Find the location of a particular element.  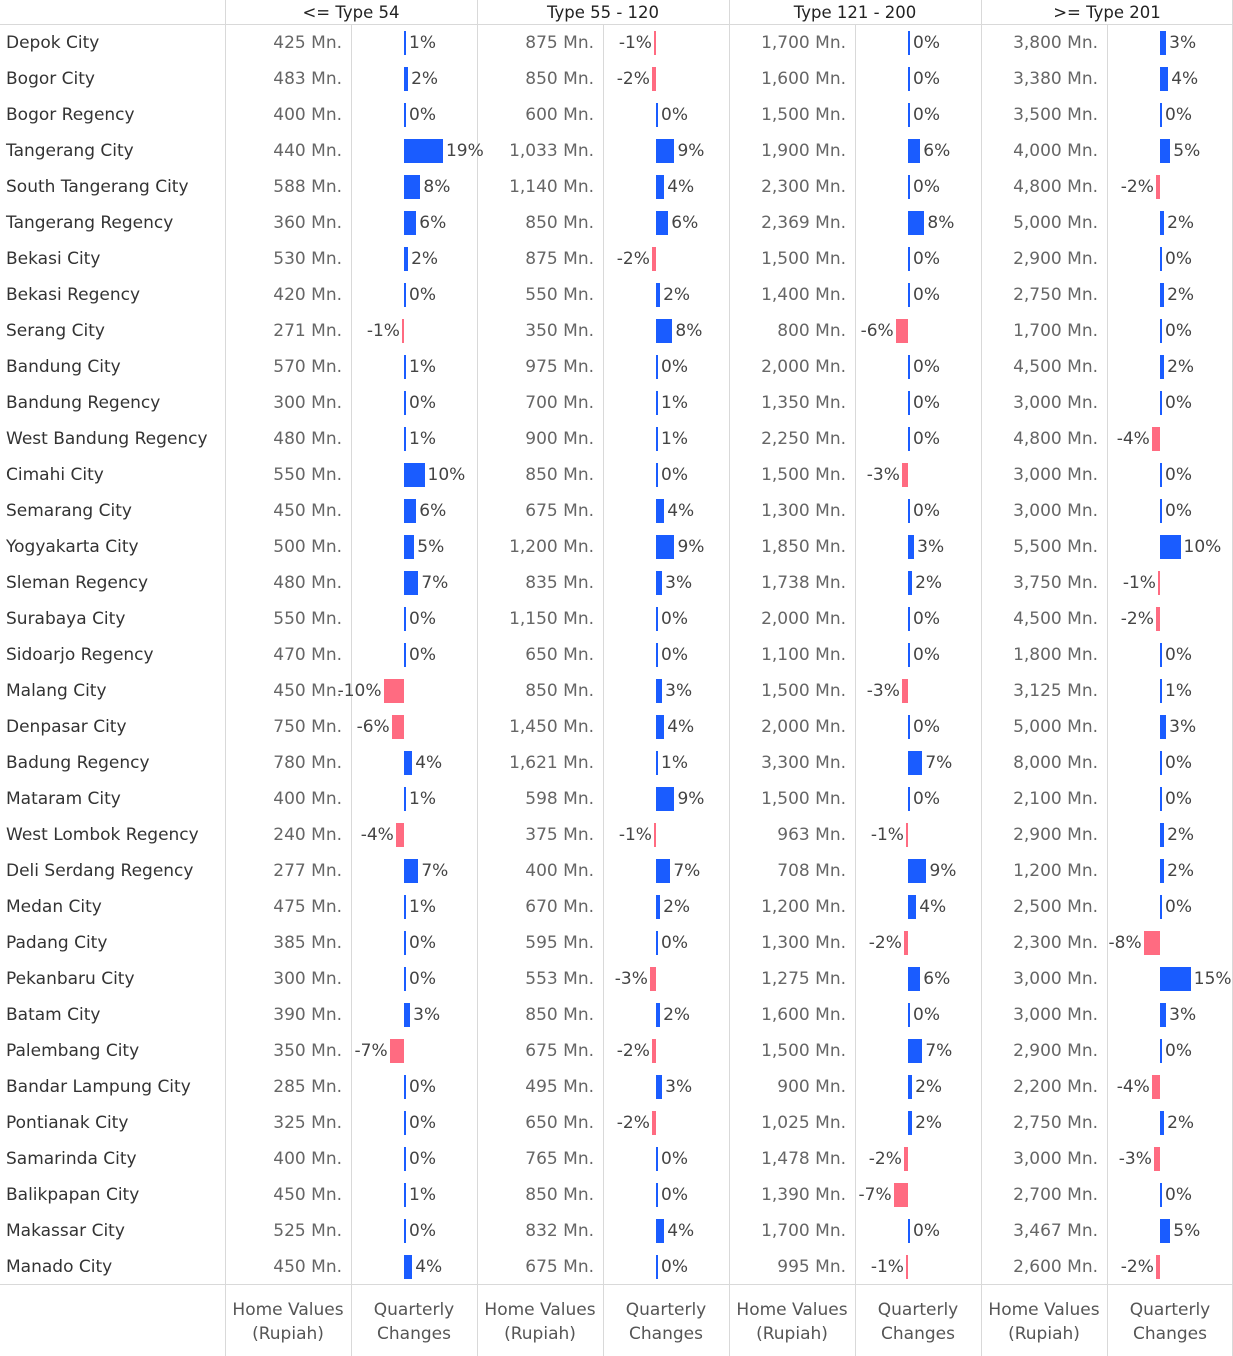

home-value-cell: 2,369 Mn. is located at coordinates (803, 223).